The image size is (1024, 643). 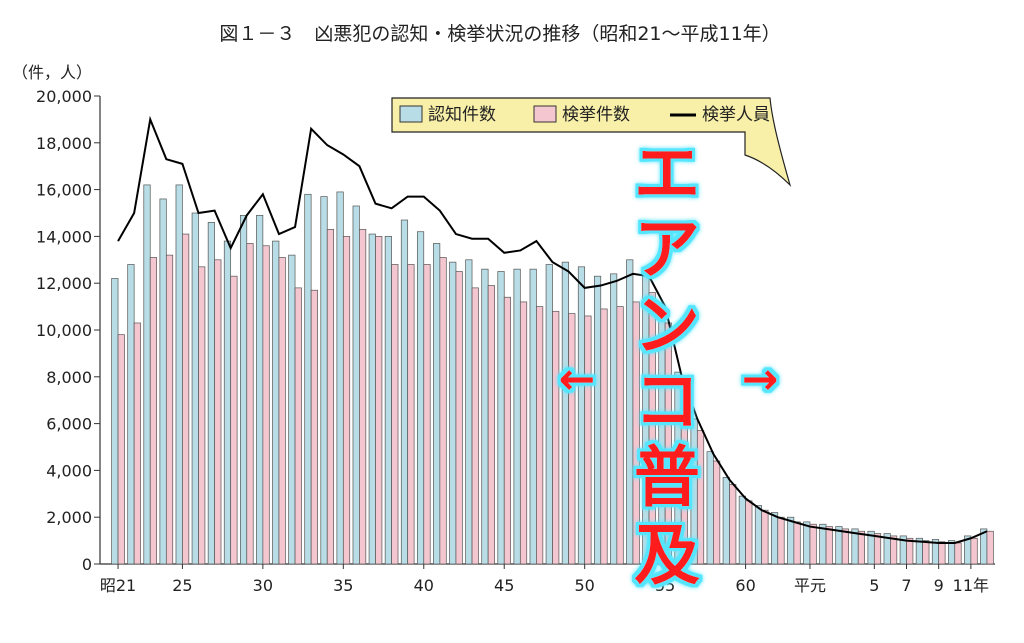 I want to click on y-tick-label: 16,000, so click(x=64, y=190).